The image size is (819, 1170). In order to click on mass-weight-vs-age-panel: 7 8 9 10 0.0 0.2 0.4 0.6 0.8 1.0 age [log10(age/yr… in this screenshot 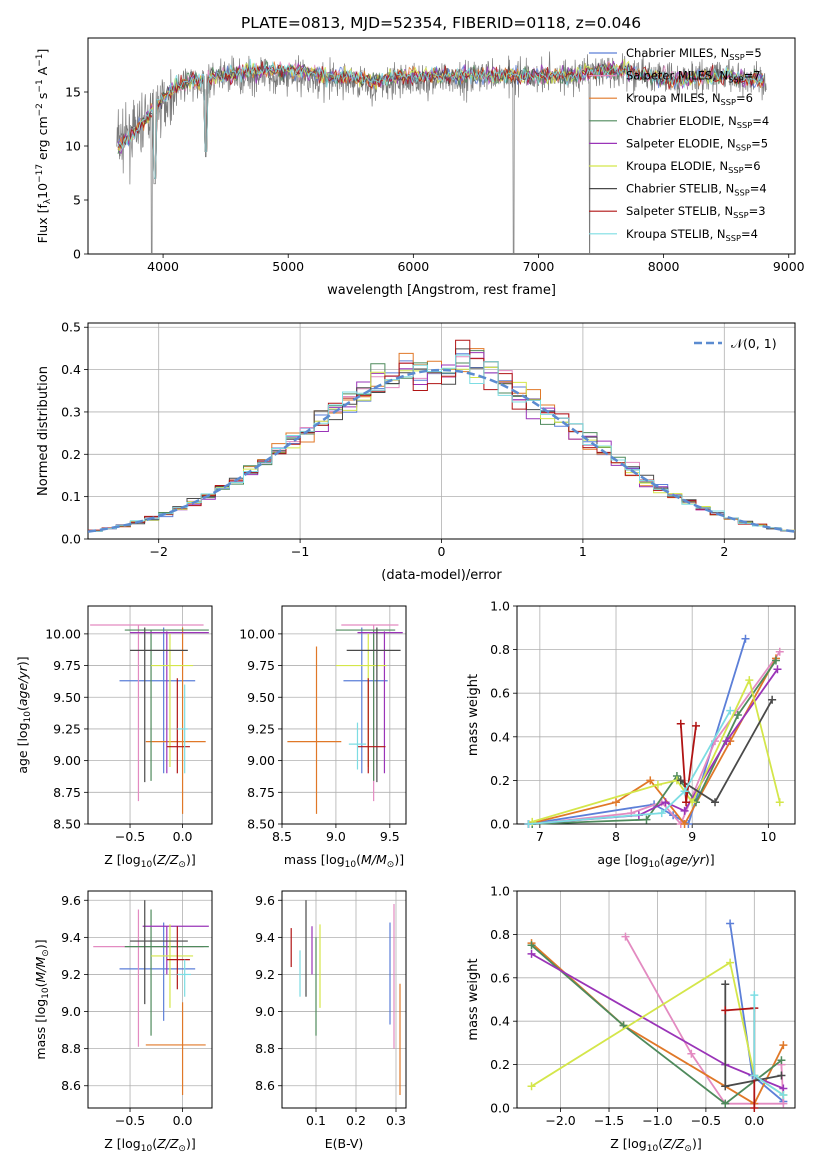, I will do `click(631, 734)`.